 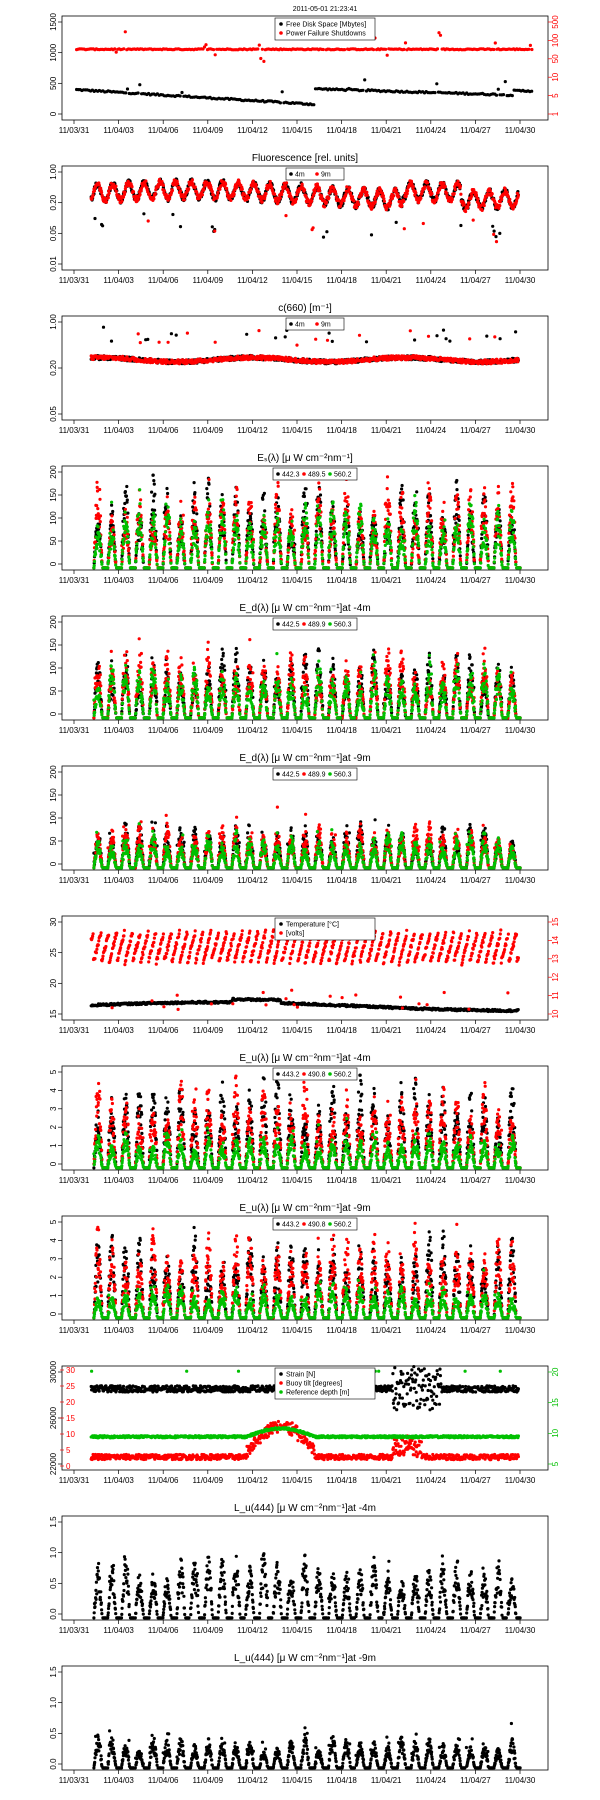 I want to click on y-right-tick-label: 50, so click(x=555, y=58).